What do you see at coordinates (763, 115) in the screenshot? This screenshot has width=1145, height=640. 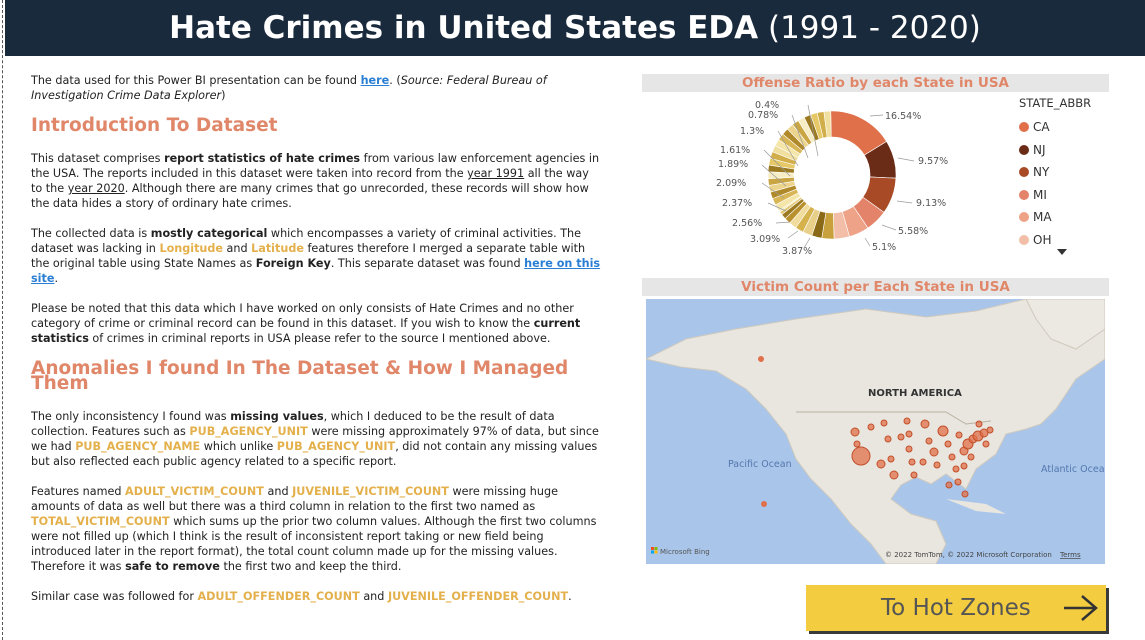 I see `donut-data-label: 0.78%` at bounding box center [763, 115].